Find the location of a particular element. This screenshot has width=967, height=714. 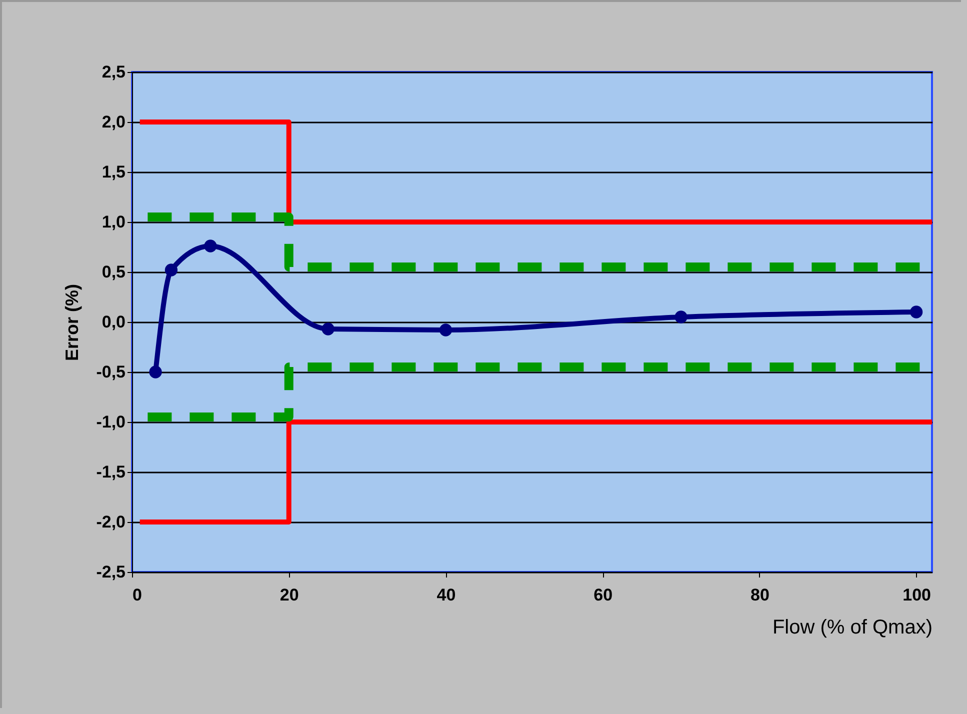

x-tick-label: 80 is located at coordinates (760, 595).